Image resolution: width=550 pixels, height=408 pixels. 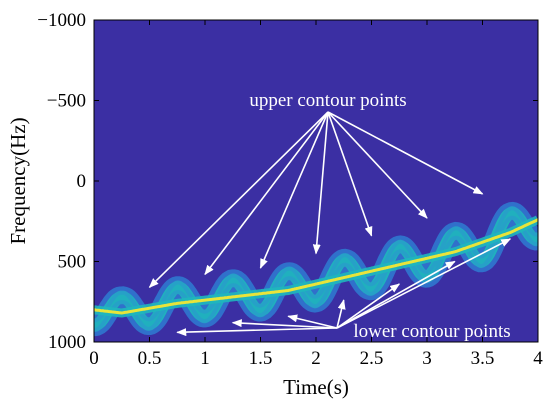 What do you see at coordinates (427, 358) in the screenshot?
I see `x-tick-label: 3` at bounding box center [427, 358].